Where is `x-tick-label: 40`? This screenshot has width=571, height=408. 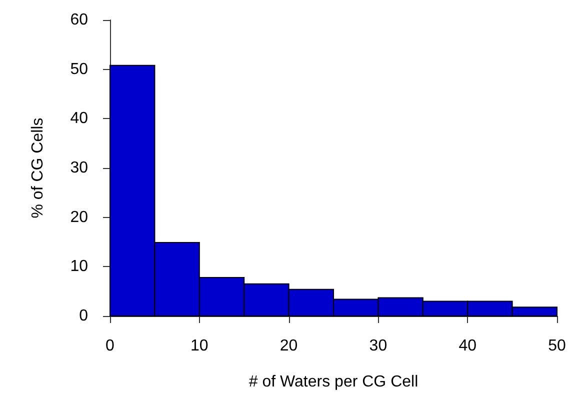
x-tick-label: 40 is located at coordinates (467, 346).